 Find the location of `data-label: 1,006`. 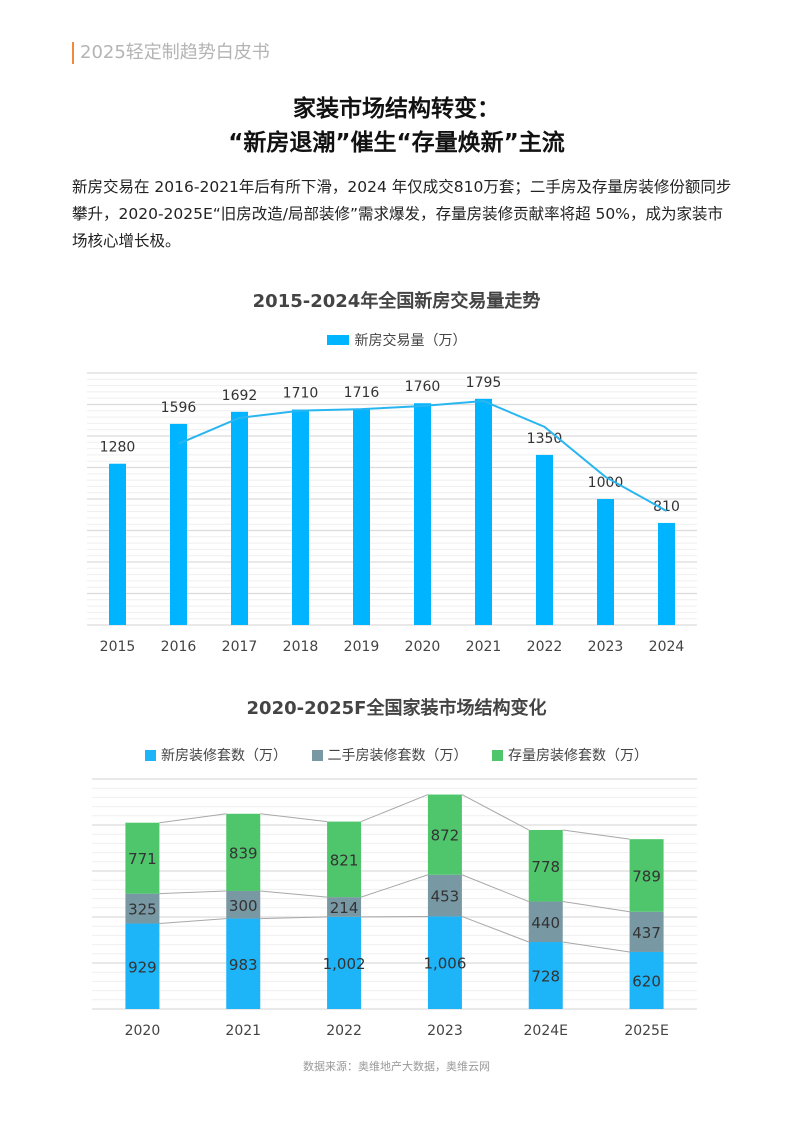

data-label: 1,006 is located at coordinates (444, 964).